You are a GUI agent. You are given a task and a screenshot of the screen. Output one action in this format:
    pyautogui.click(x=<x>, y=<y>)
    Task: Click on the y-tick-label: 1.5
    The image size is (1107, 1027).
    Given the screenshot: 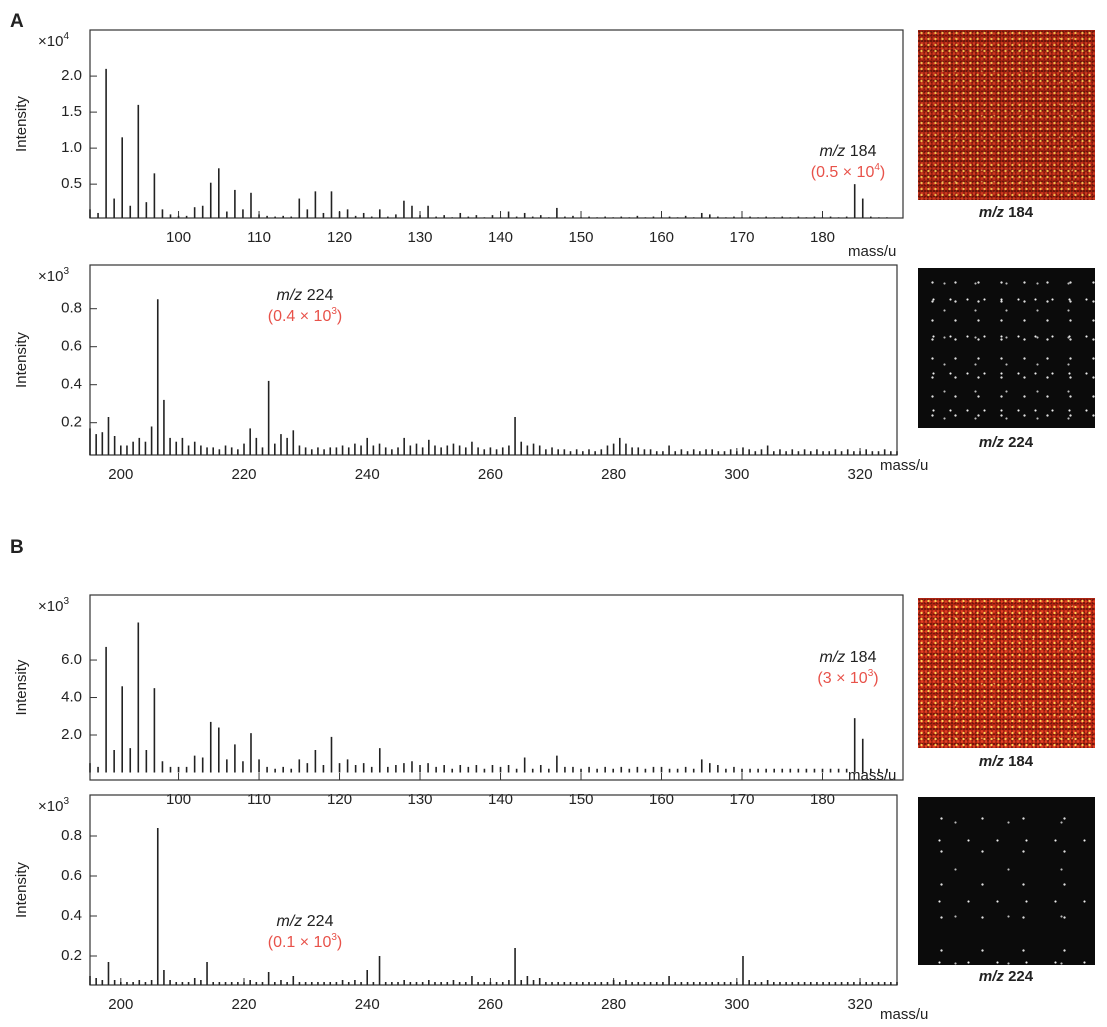 What is the action you would take?
    pyautogui.click(x=71, y=111)
    